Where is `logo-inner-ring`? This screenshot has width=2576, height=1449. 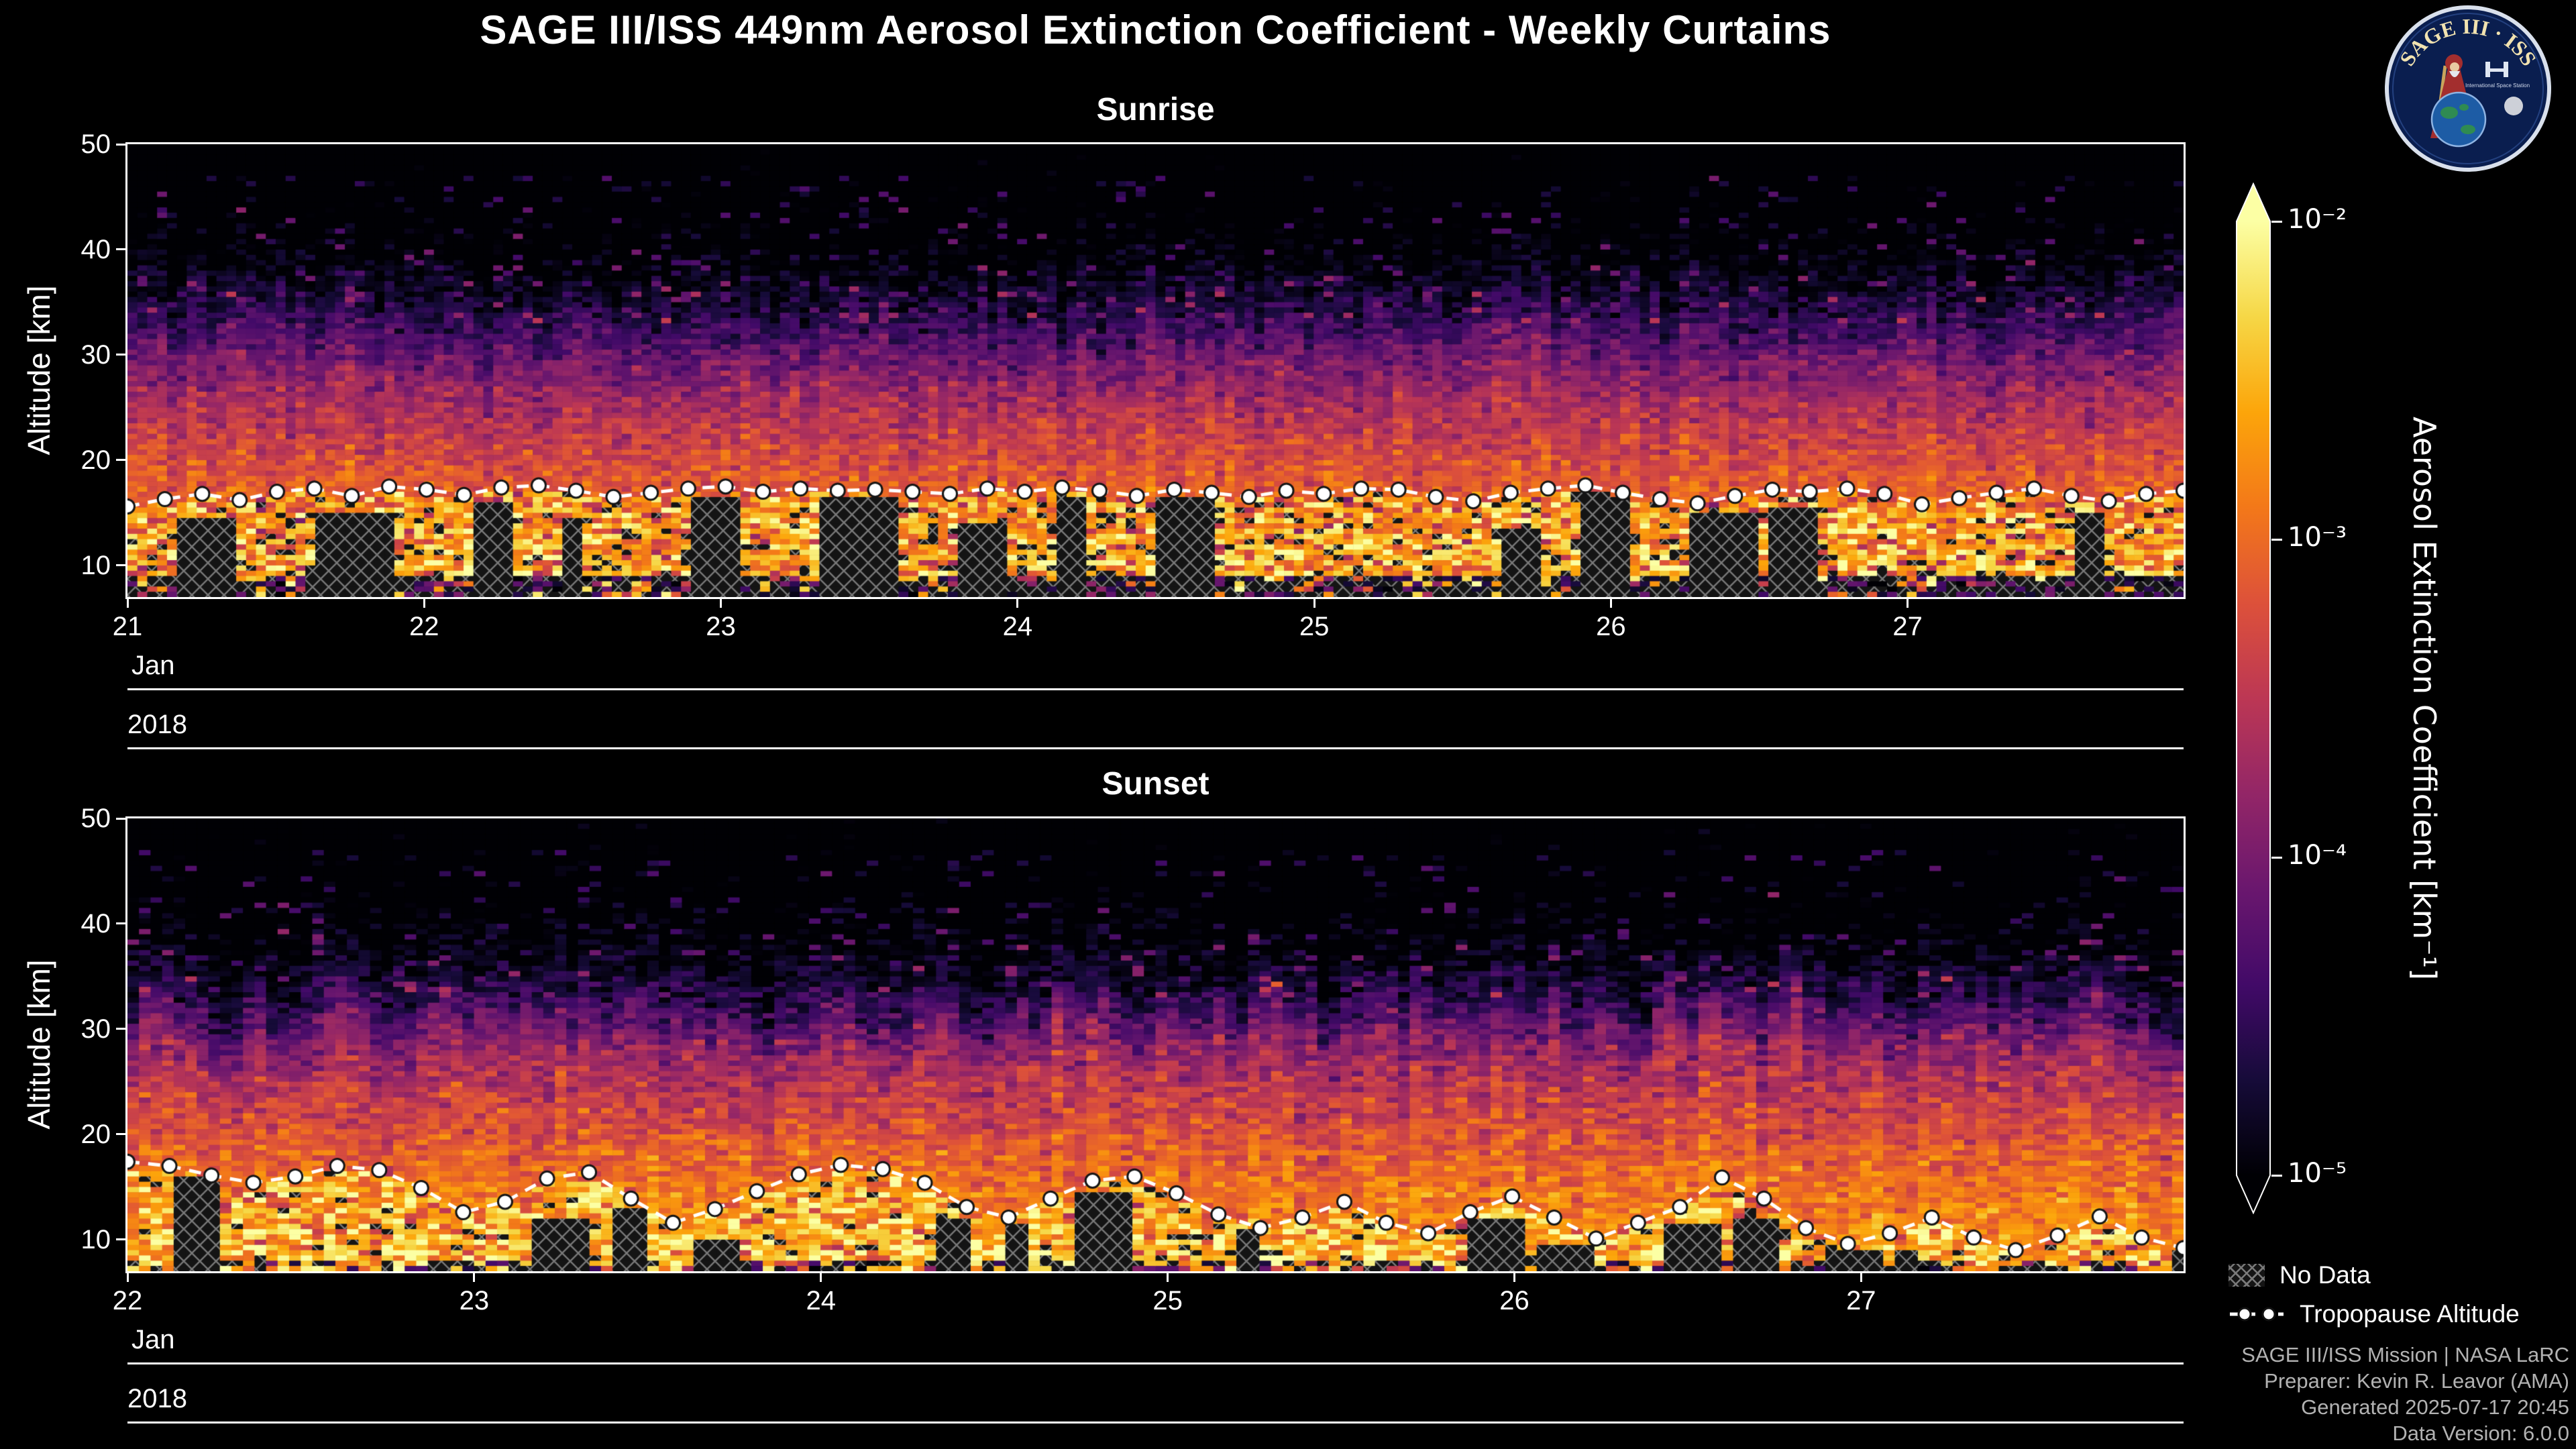
logo-inner-ring is located at coordinates (2468, 88).